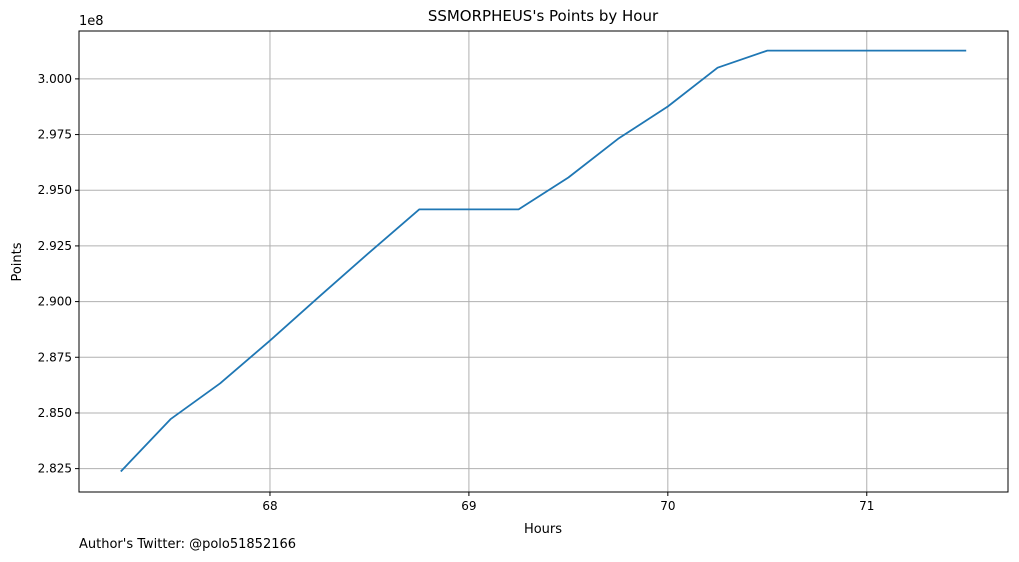 This screenshot has height=562, width=1019. What do you see at coordinates (866, 506) in the screenshot?
I see `x-tick-label: 71` at bounding box center [866, 506].